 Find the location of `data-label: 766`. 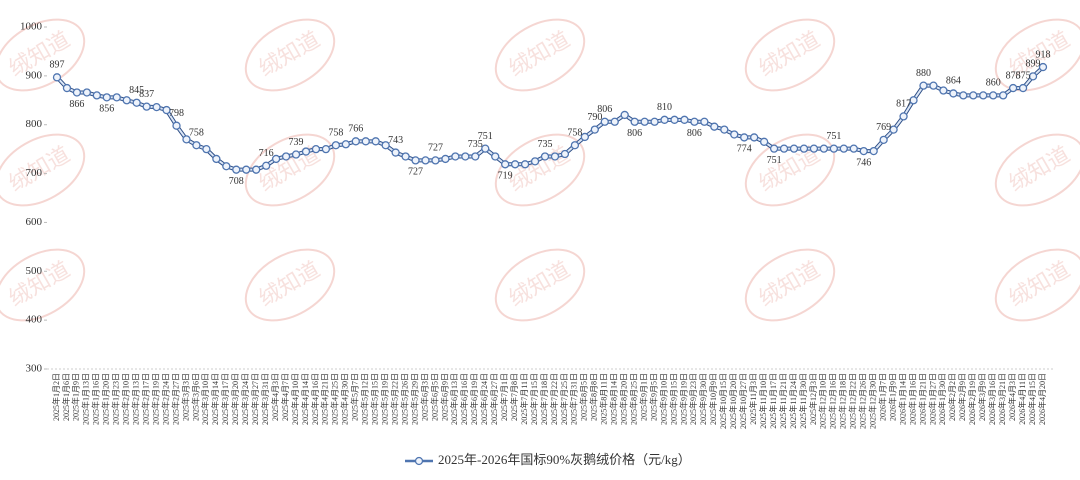

data-label: 766 is located at coordinates (355, 129).